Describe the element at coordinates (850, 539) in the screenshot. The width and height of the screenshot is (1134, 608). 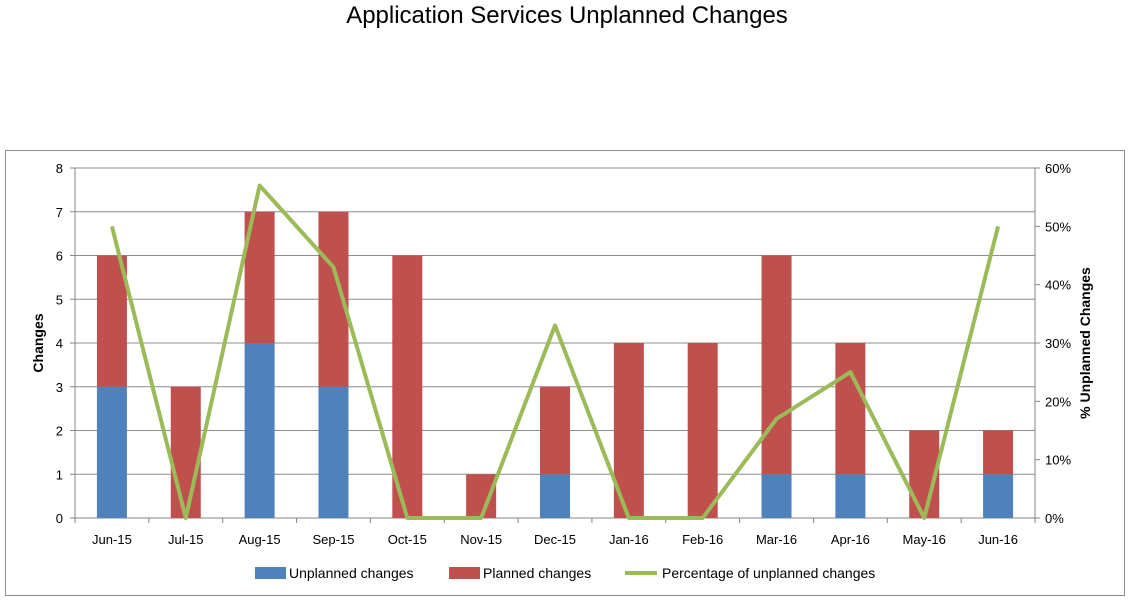
I see `x-tick-label: Apr-16` at that location.